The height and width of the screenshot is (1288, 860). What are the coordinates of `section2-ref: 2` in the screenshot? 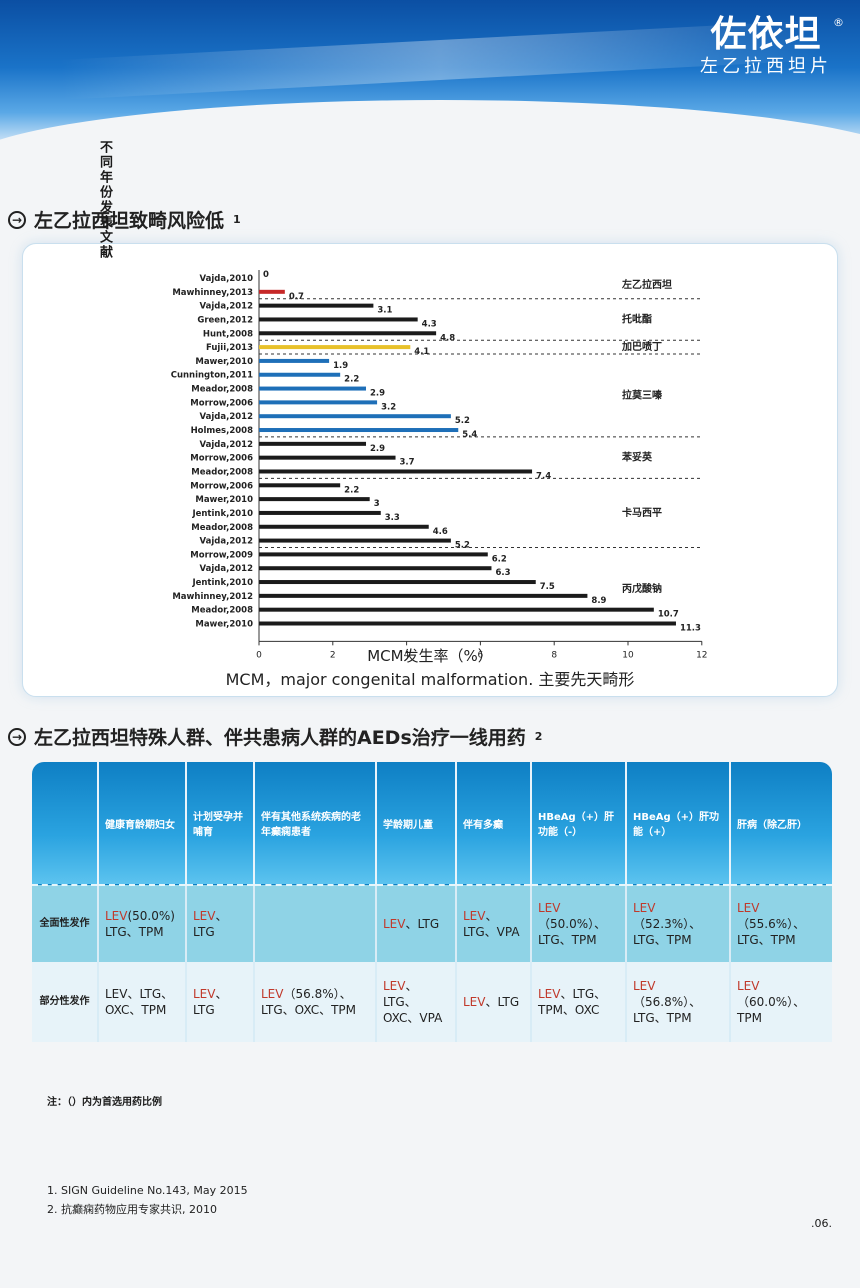 It's located at (538, 736).